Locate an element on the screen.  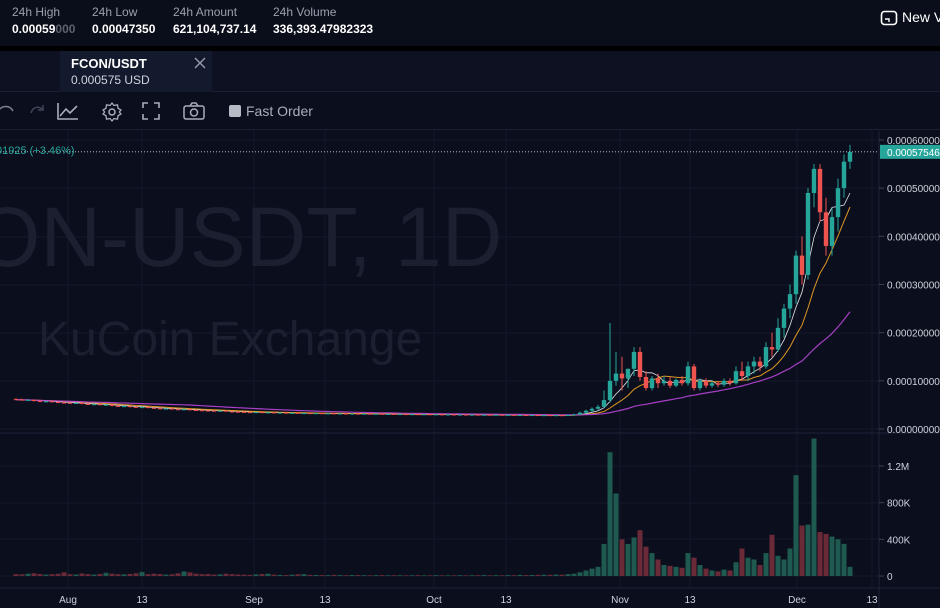
fast-order-checkbox is located at coordinates (235, 111).